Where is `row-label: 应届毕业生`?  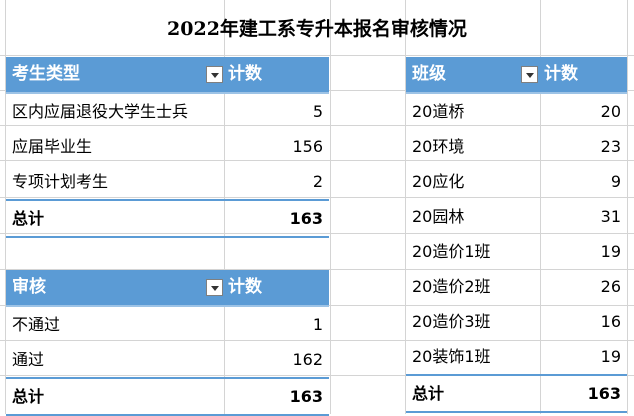 row-label: 应届毕业生 is located at coordinates (52, 146).